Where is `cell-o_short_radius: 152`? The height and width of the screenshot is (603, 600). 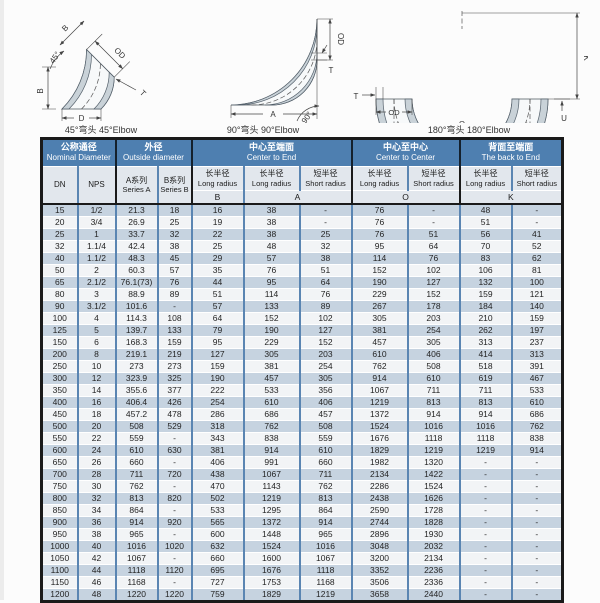
cell-o_short_radius: 152 is located at coordinates (433, 294).